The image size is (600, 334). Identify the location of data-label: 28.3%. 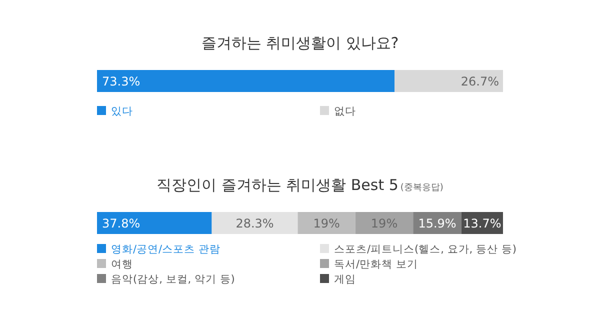
(255, 223).